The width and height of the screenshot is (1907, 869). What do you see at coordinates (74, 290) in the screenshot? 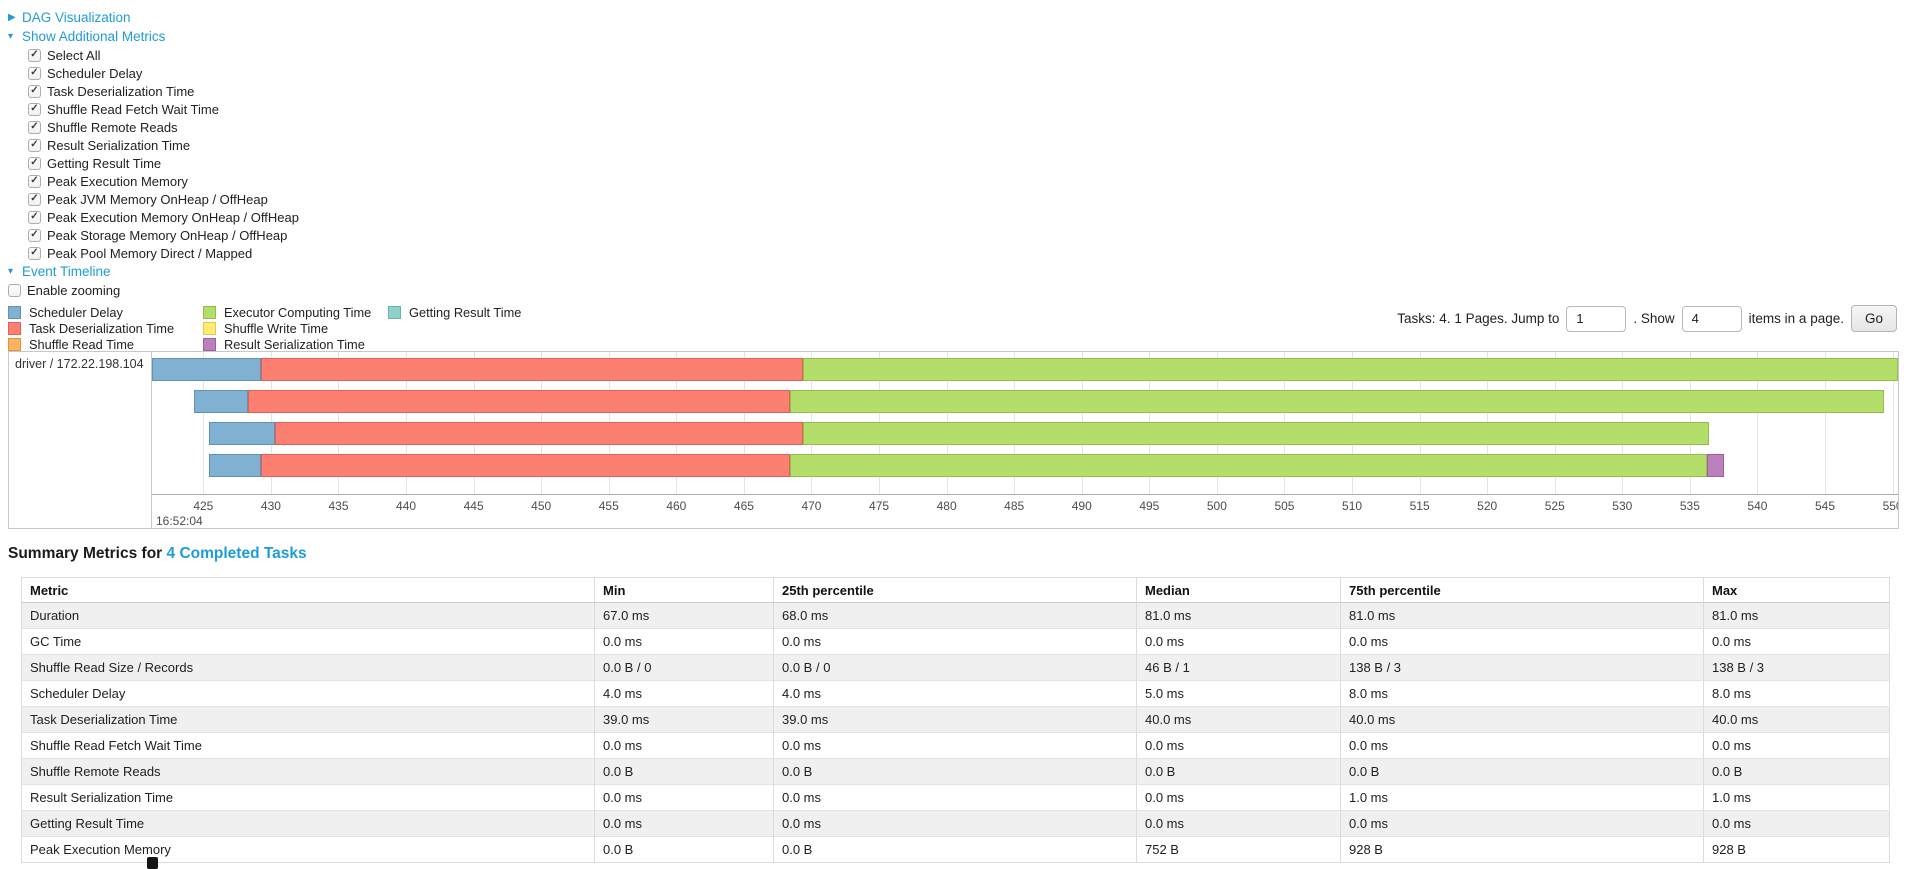
I see `enable-zooming-label: Enable zooming` at bounding box center [74, 290].